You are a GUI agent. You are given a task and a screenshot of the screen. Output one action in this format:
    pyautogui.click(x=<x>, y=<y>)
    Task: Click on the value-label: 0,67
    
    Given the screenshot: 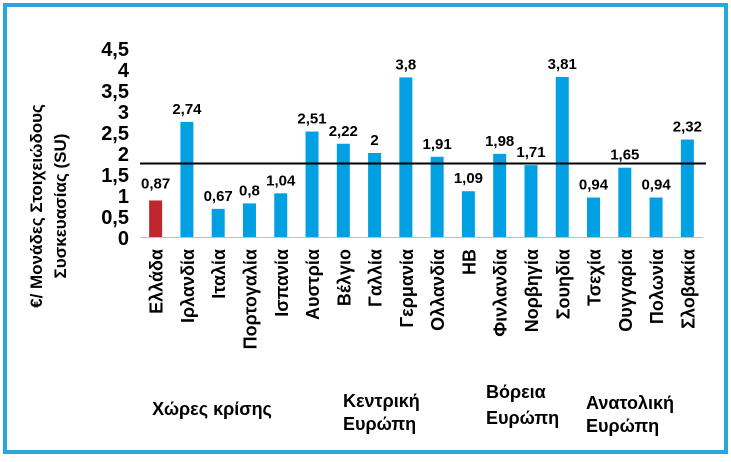 What is the action you would take?
    pyautogui.click(x=218, y=196)
    